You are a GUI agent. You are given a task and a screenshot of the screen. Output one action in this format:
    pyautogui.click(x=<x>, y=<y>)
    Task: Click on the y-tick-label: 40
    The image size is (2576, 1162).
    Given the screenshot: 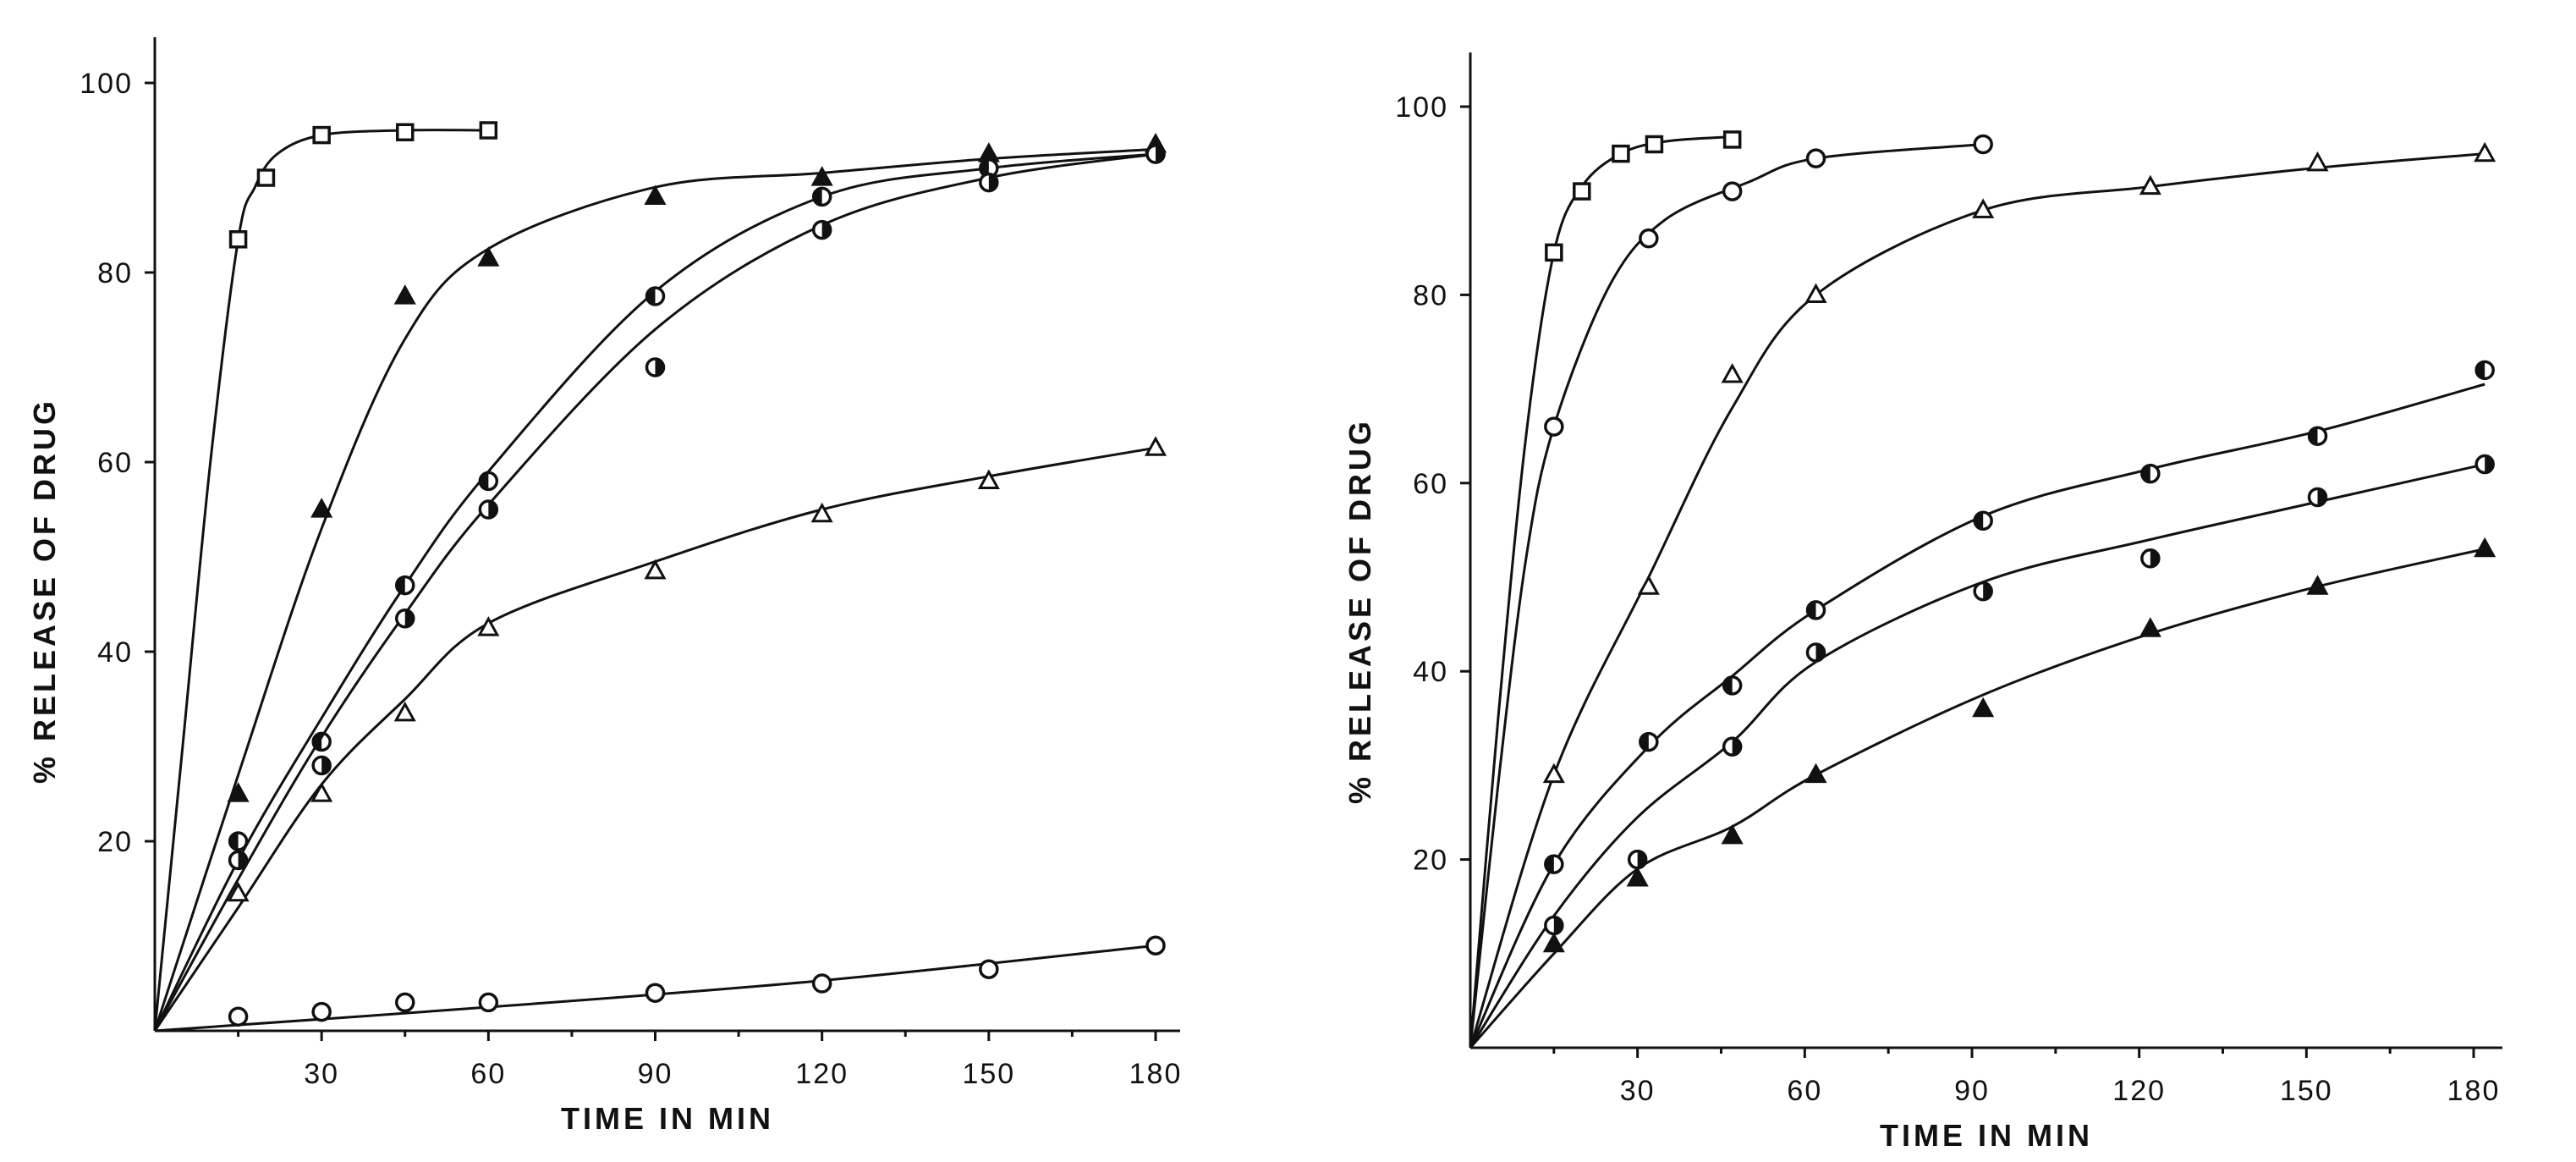 What is the action you would take?
    pyautogui.click(x=1430, y=672)
    